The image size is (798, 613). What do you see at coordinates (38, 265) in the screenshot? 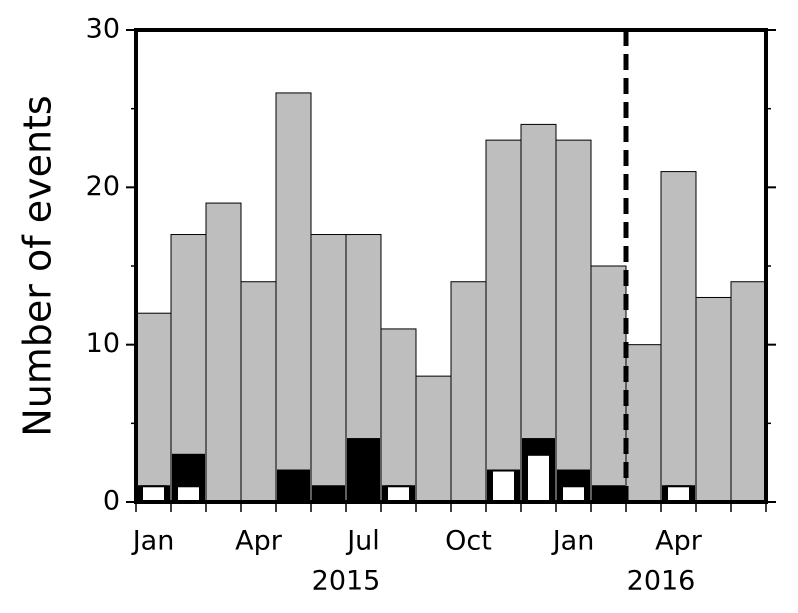
I see `y-axis-label: Number of events` at bounding box center [38, 265].